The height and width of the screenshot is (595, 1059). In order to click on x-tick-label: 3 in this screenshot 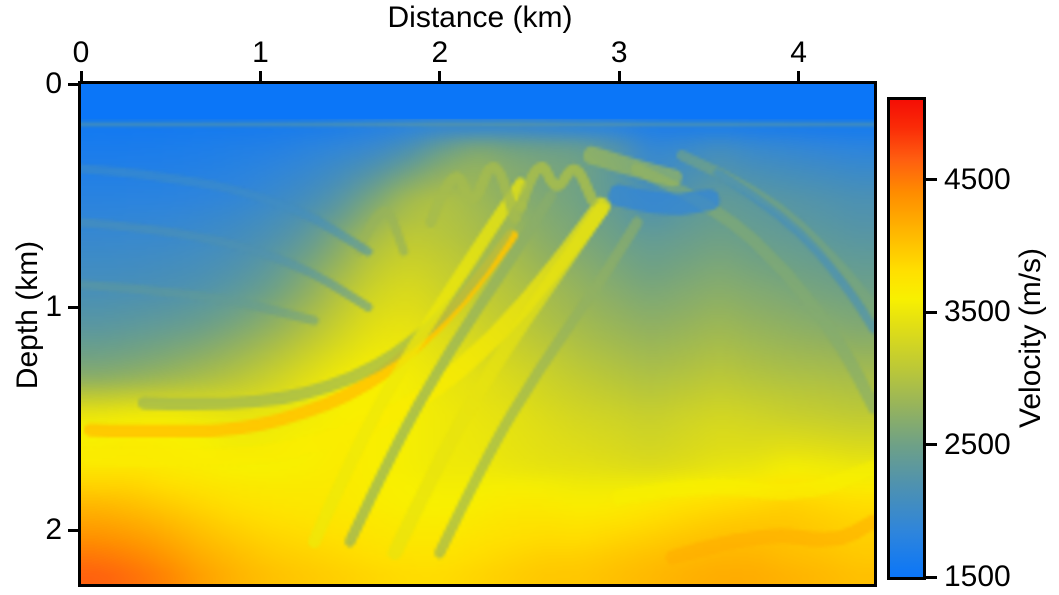, I will do `click(619, 52)`.